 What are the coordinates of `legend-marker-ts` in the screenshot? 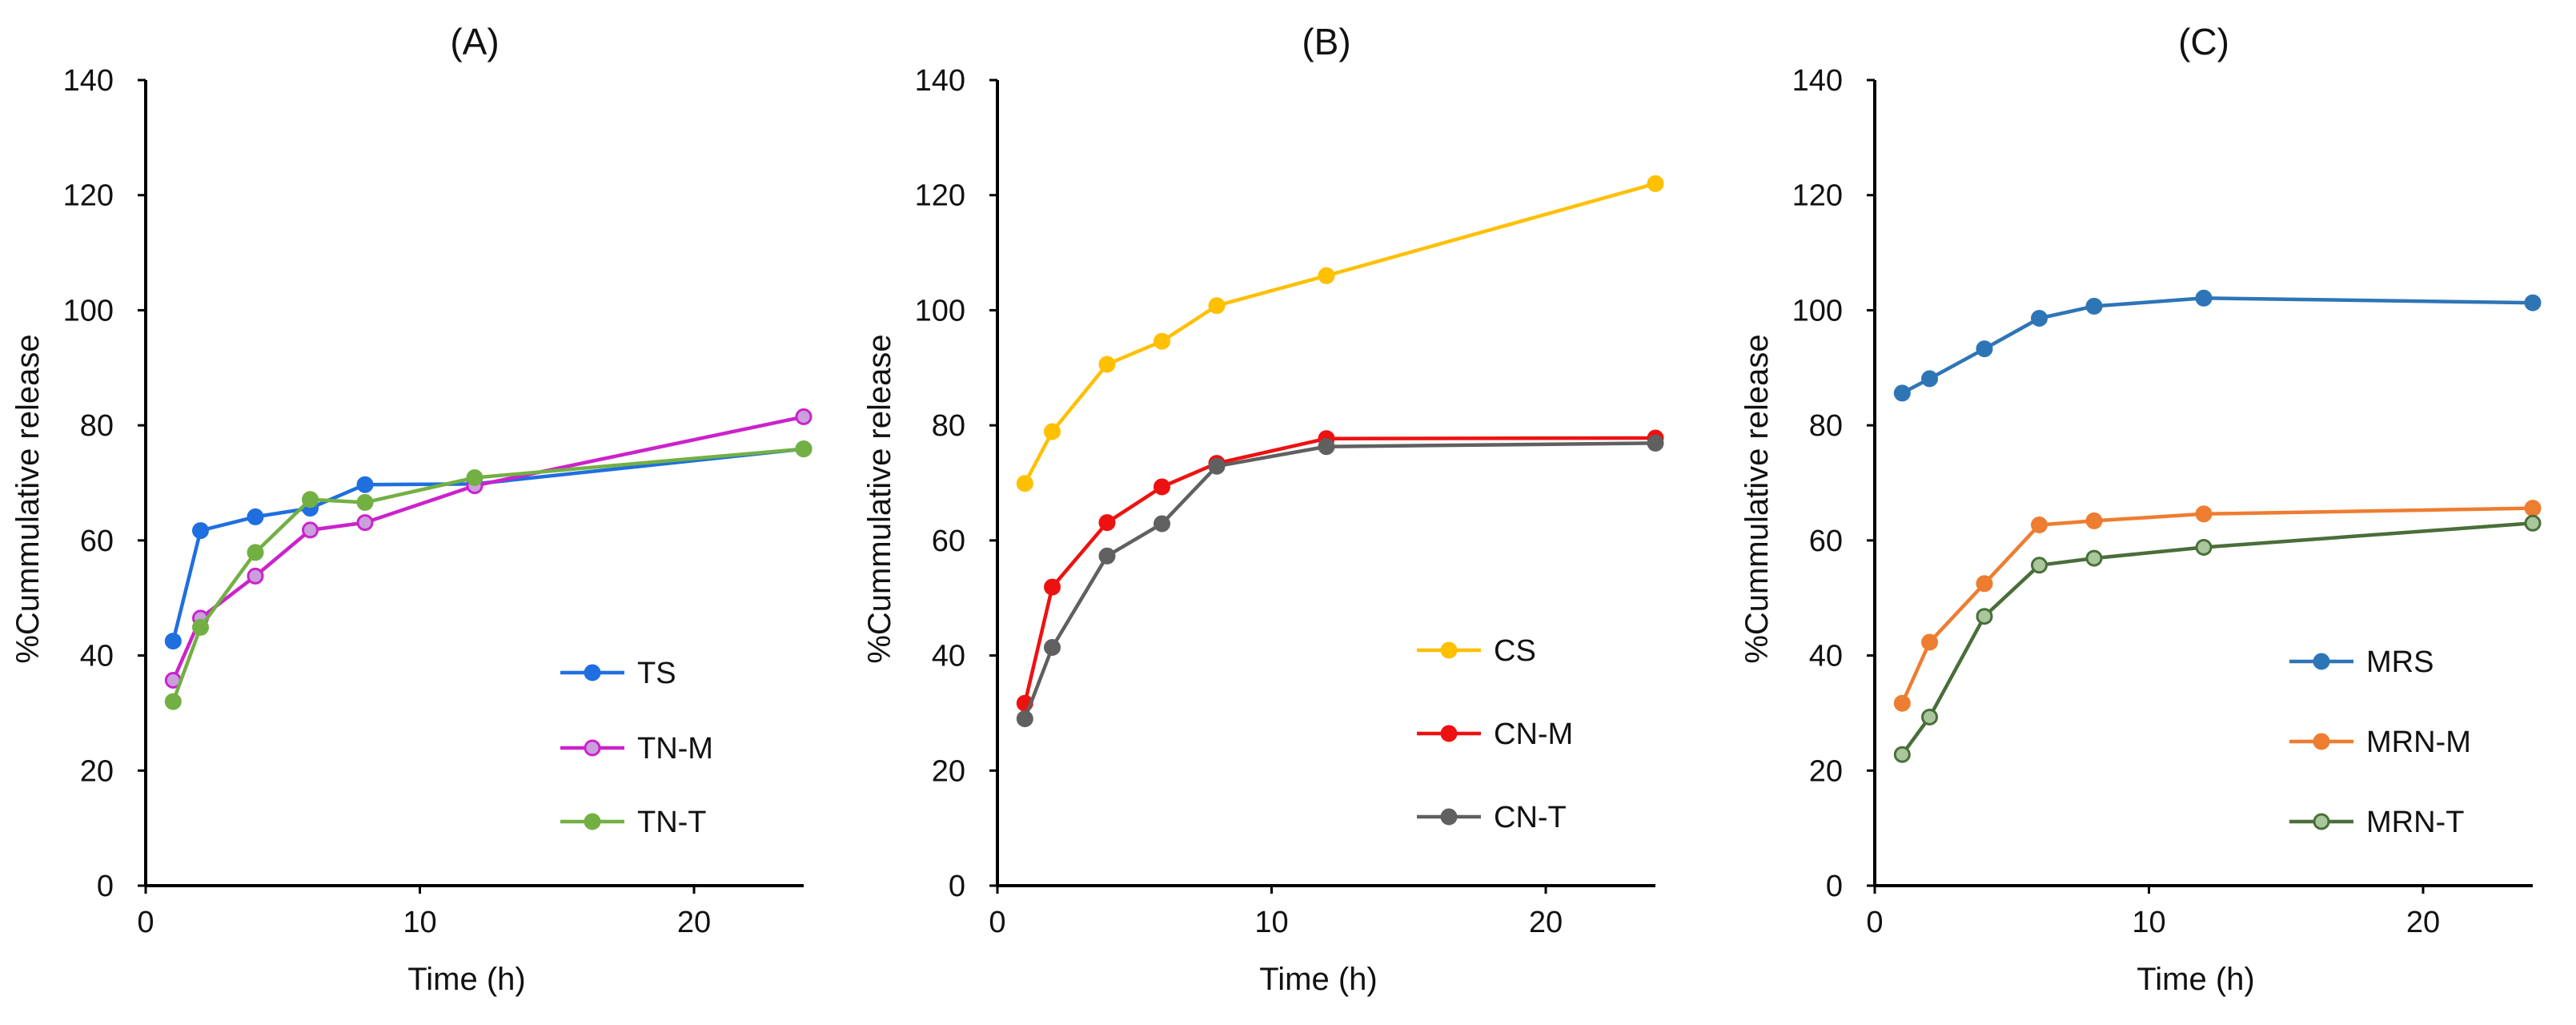 It's located at (592, 672).